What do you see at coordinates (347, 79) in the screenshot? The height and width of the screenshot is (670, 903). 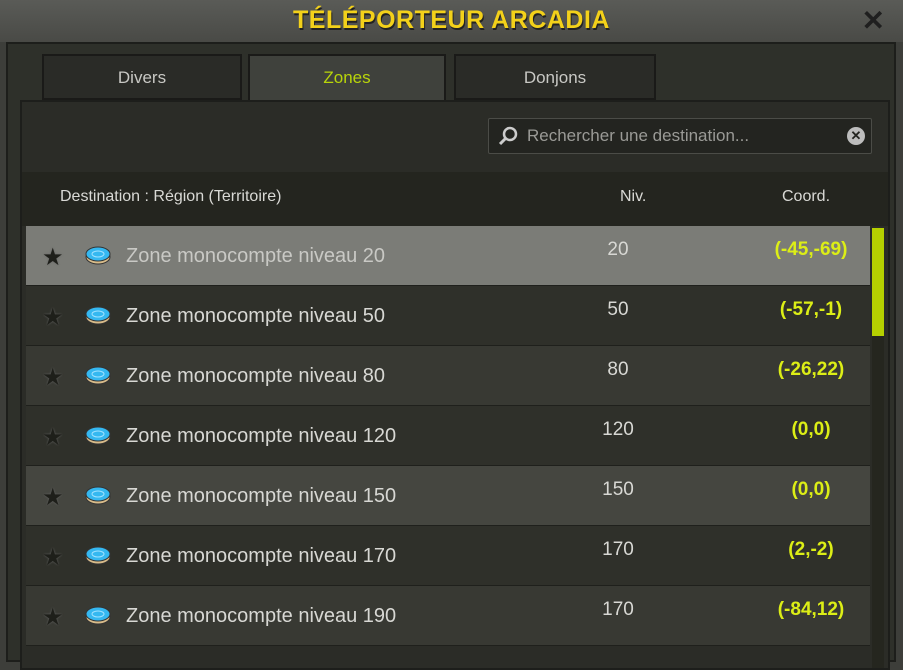 I see `tab-zones: Zones` at bounding box center [347, 79].